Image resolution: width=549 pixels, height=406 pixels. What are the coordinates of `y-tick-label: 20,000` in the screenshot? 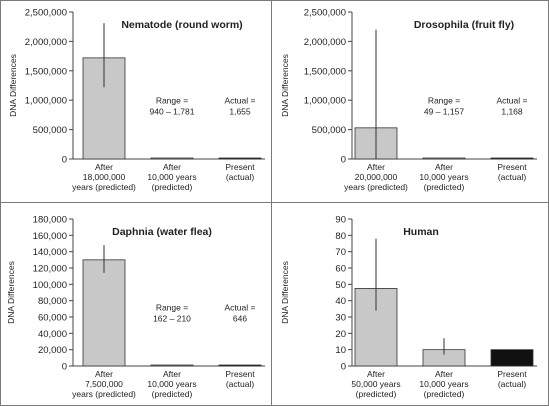 It's located at (52, 350).